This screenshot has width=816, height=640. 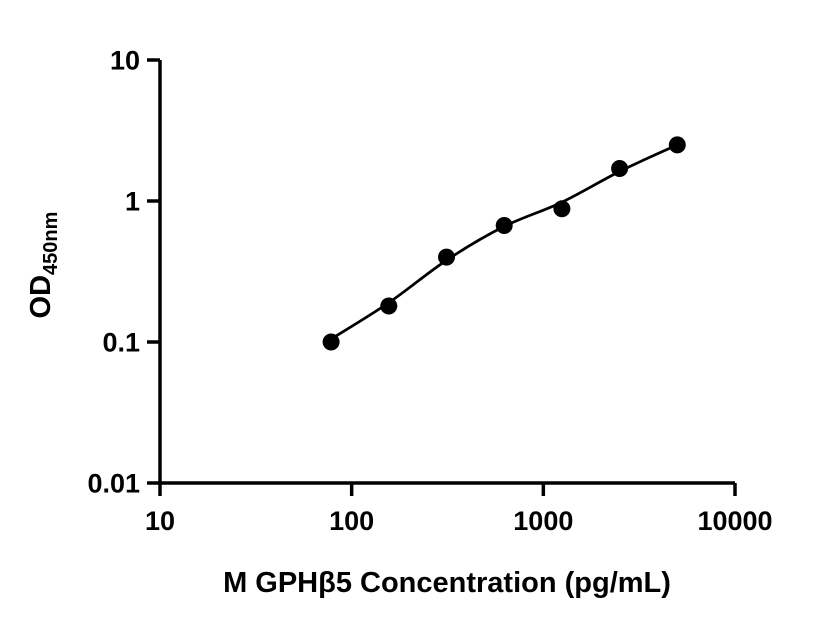 What do you see at coordinates (132, 202) in the screenshot?
I see `y-tick-label: 1` at bounding box center [132, 202].